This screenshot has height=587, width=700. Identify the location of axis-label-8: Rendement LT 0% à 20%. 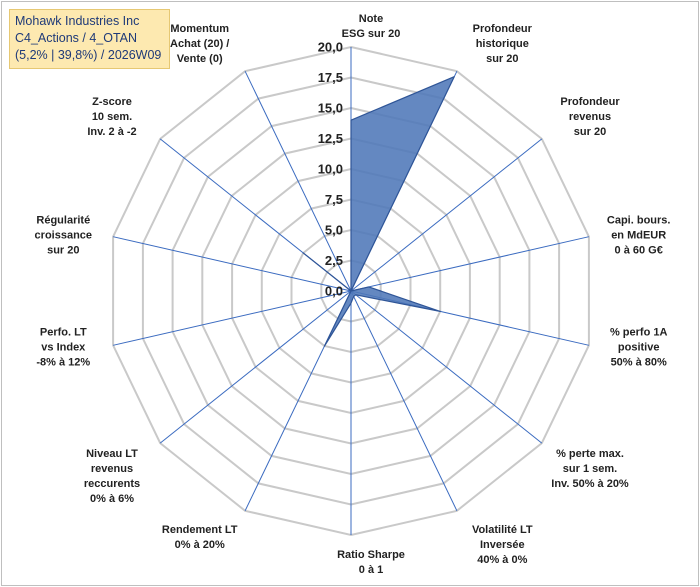
(200, 537).